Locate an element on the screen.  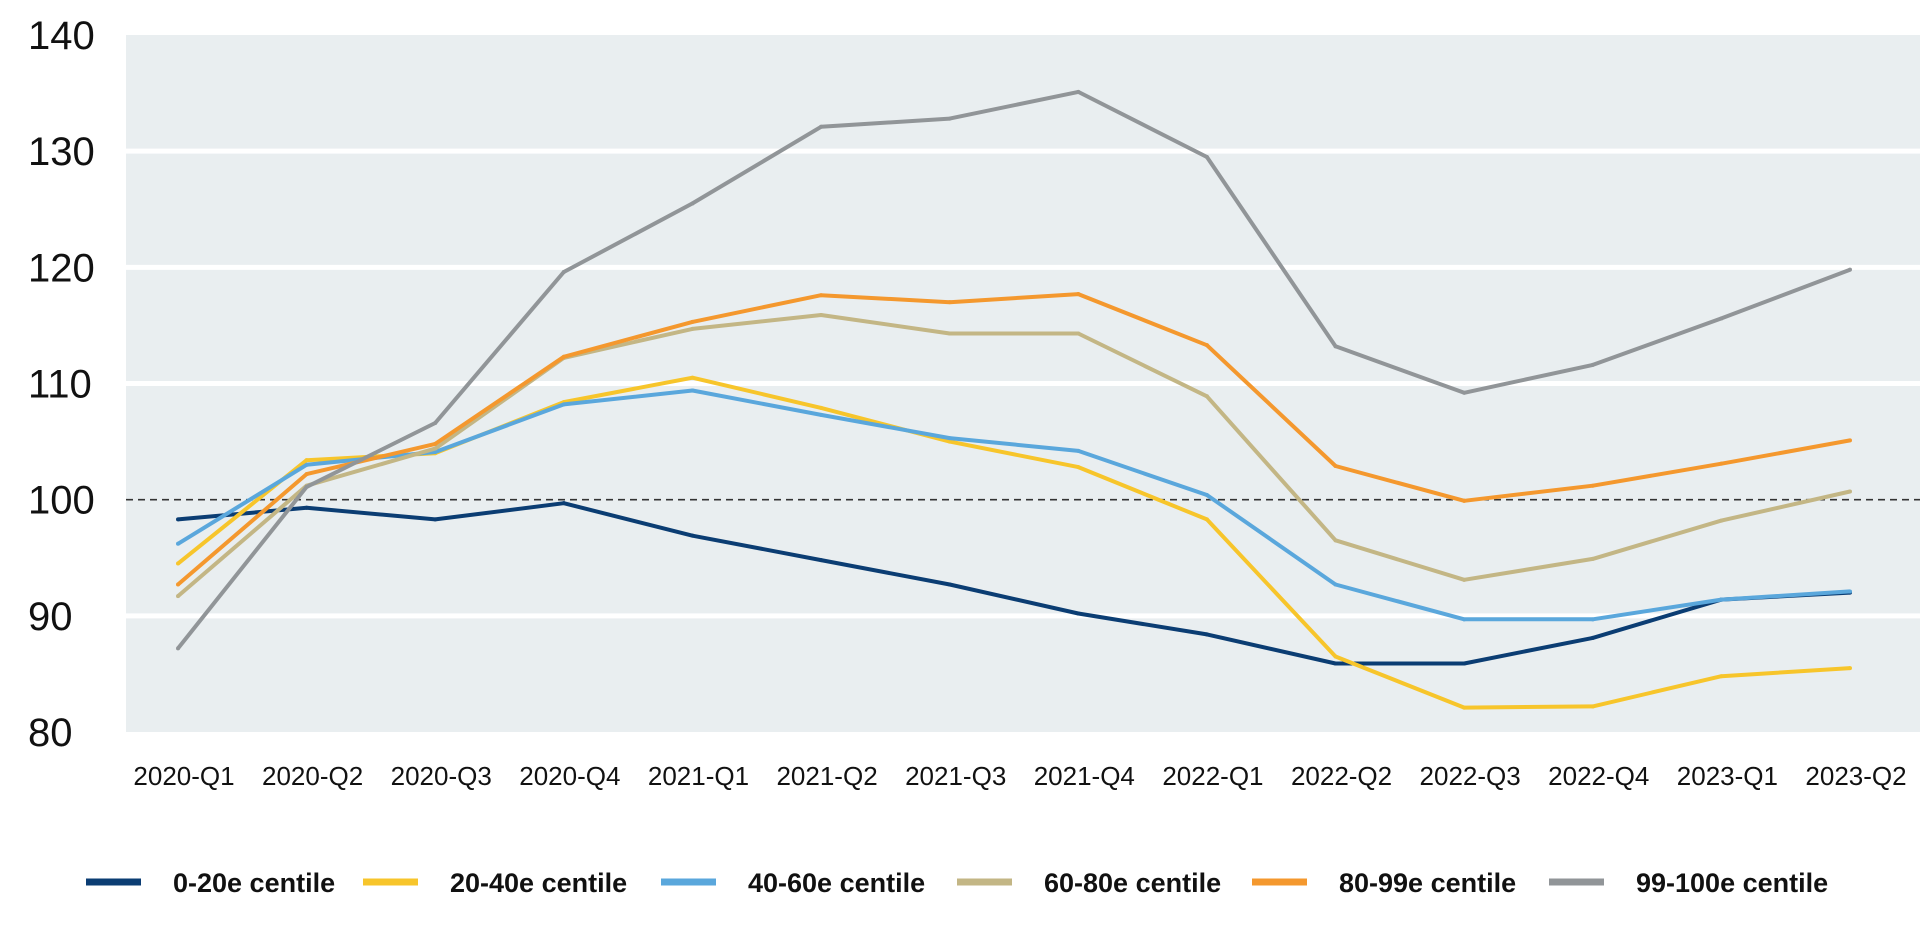
x-tick-label: 2022-Q4 is located at coordinates (1598, 776).